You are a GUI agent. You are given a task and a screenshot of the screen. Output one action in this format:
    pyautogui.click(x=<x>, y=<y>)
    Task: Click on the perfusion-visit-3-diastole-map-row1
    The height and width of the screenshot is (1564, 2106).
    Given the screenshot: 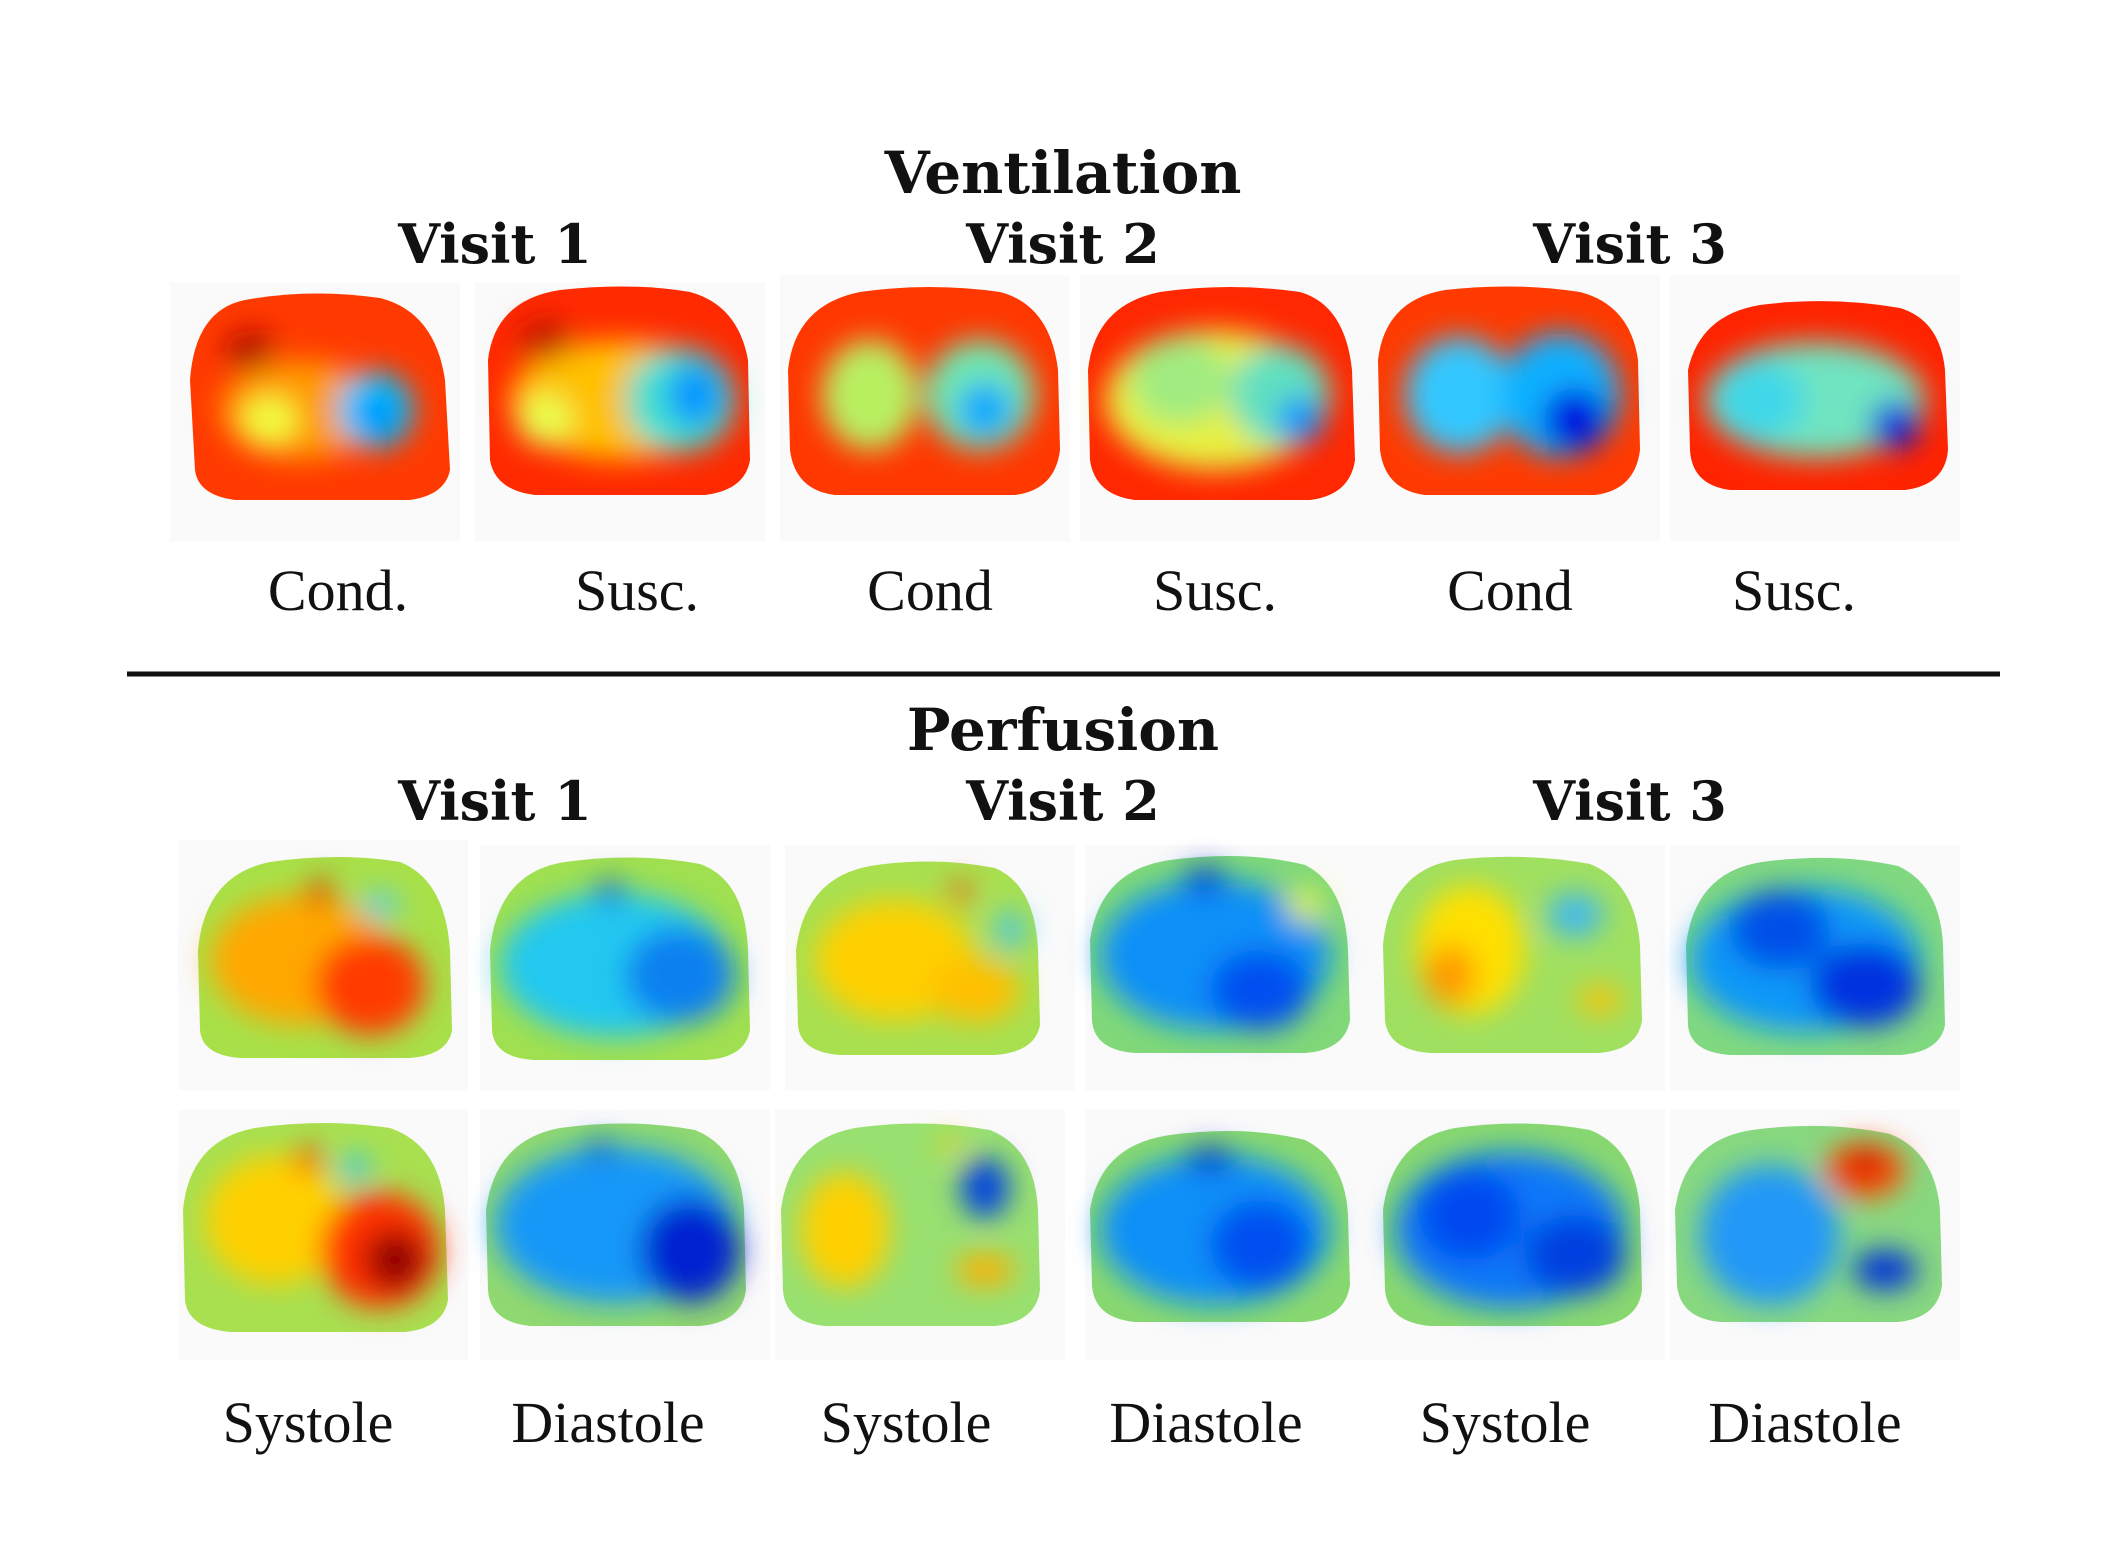 What is the action you would take?
    pyautogui.click(x=1815, y=967)
    